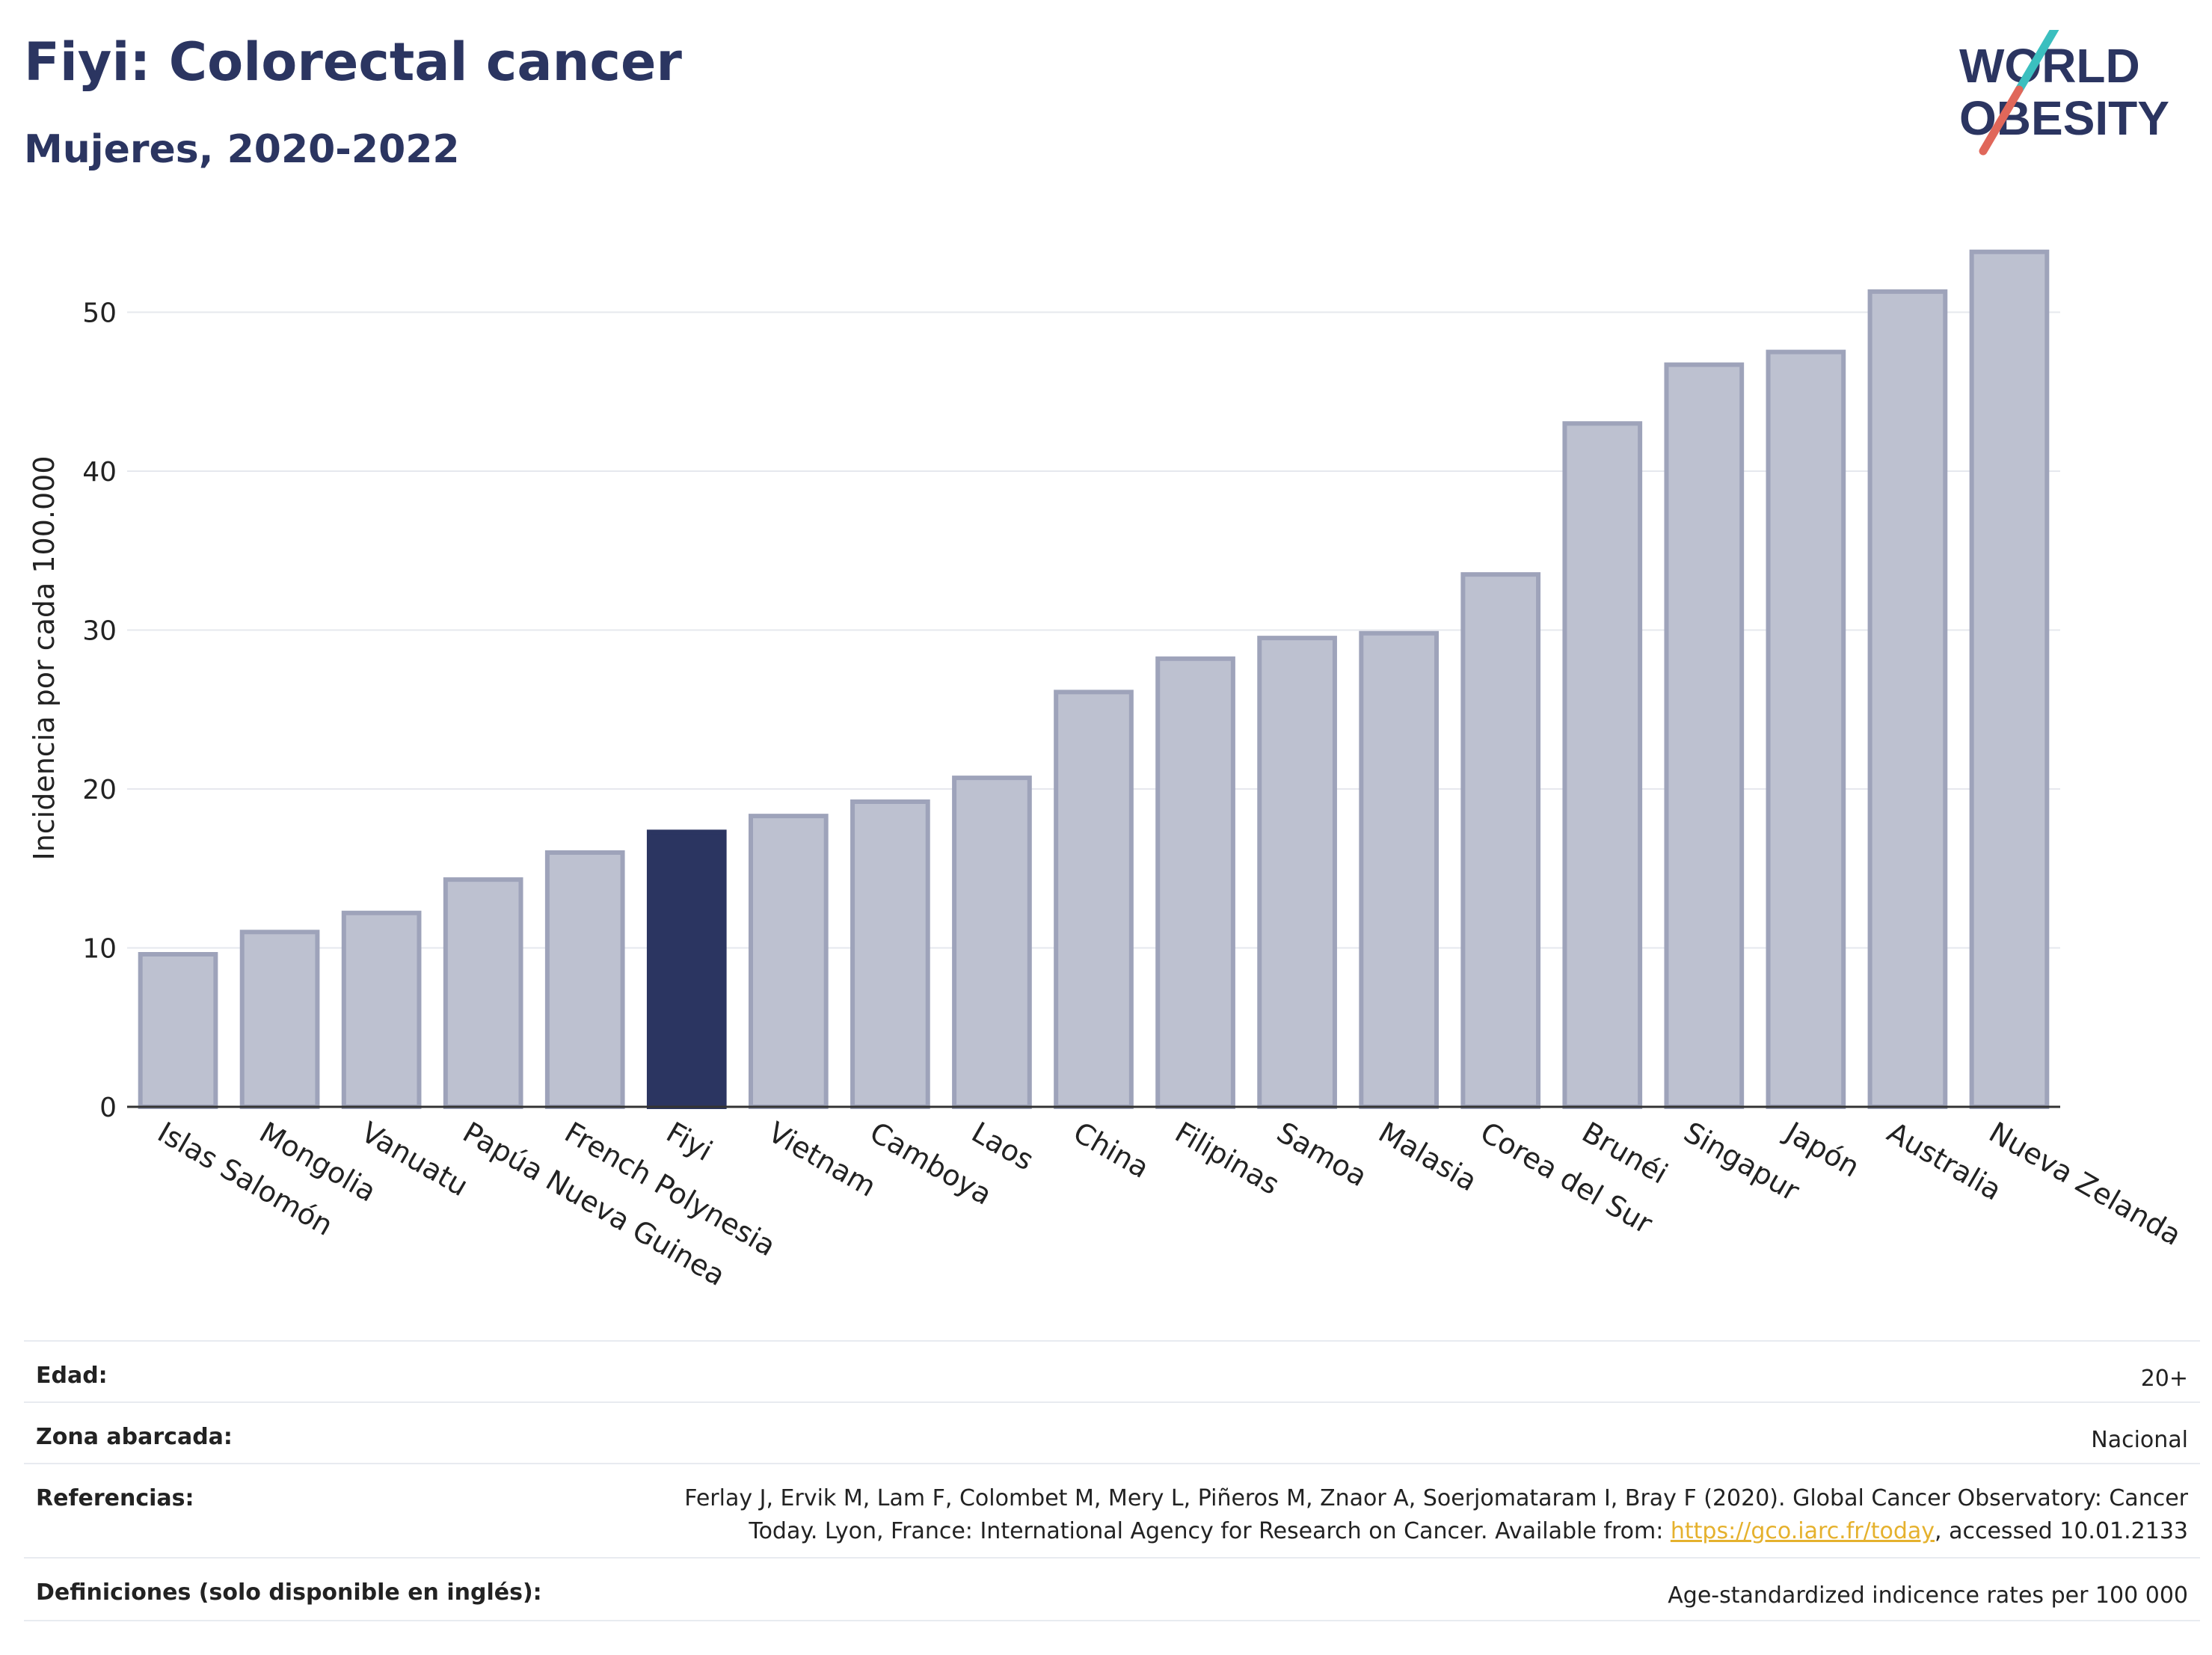 The image size is (2212, 1655). What do you see at coordinates (822, 1159) in the screenshot?
I see `x-tick-label: Vietnam` at bounding box center [822, 1159].